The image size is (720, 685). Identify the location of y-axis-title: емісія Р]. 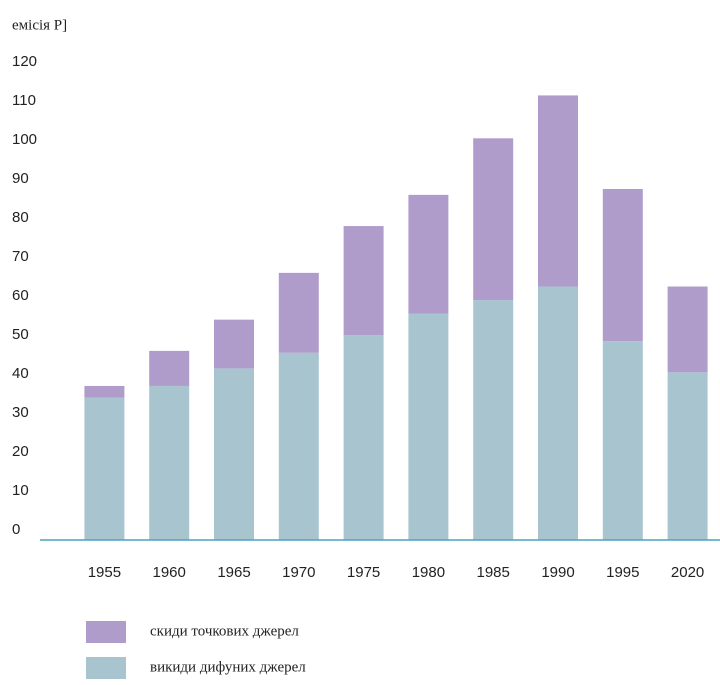
(39, 25).